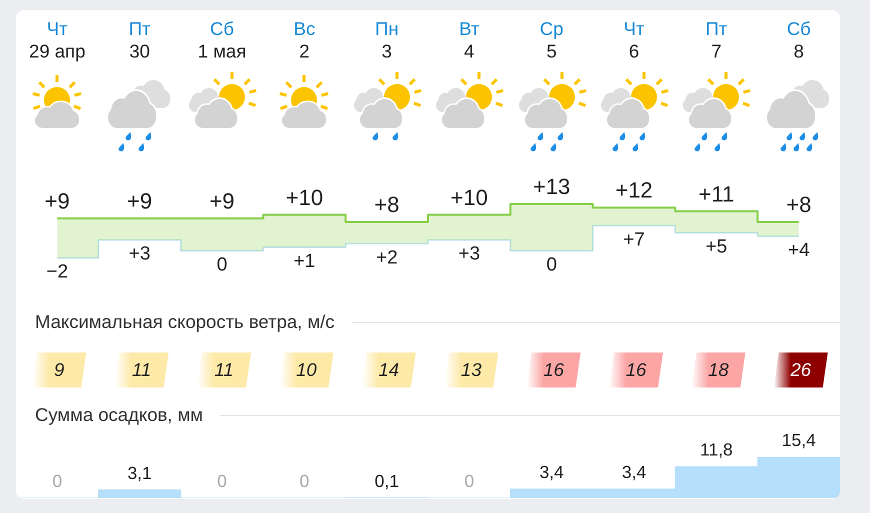 The width and height of the screenshot is (870, 513). What do you see at coordinates (307, 369) in the screenshot?
I see `data-label: 10` at bounding box center [307, 369].